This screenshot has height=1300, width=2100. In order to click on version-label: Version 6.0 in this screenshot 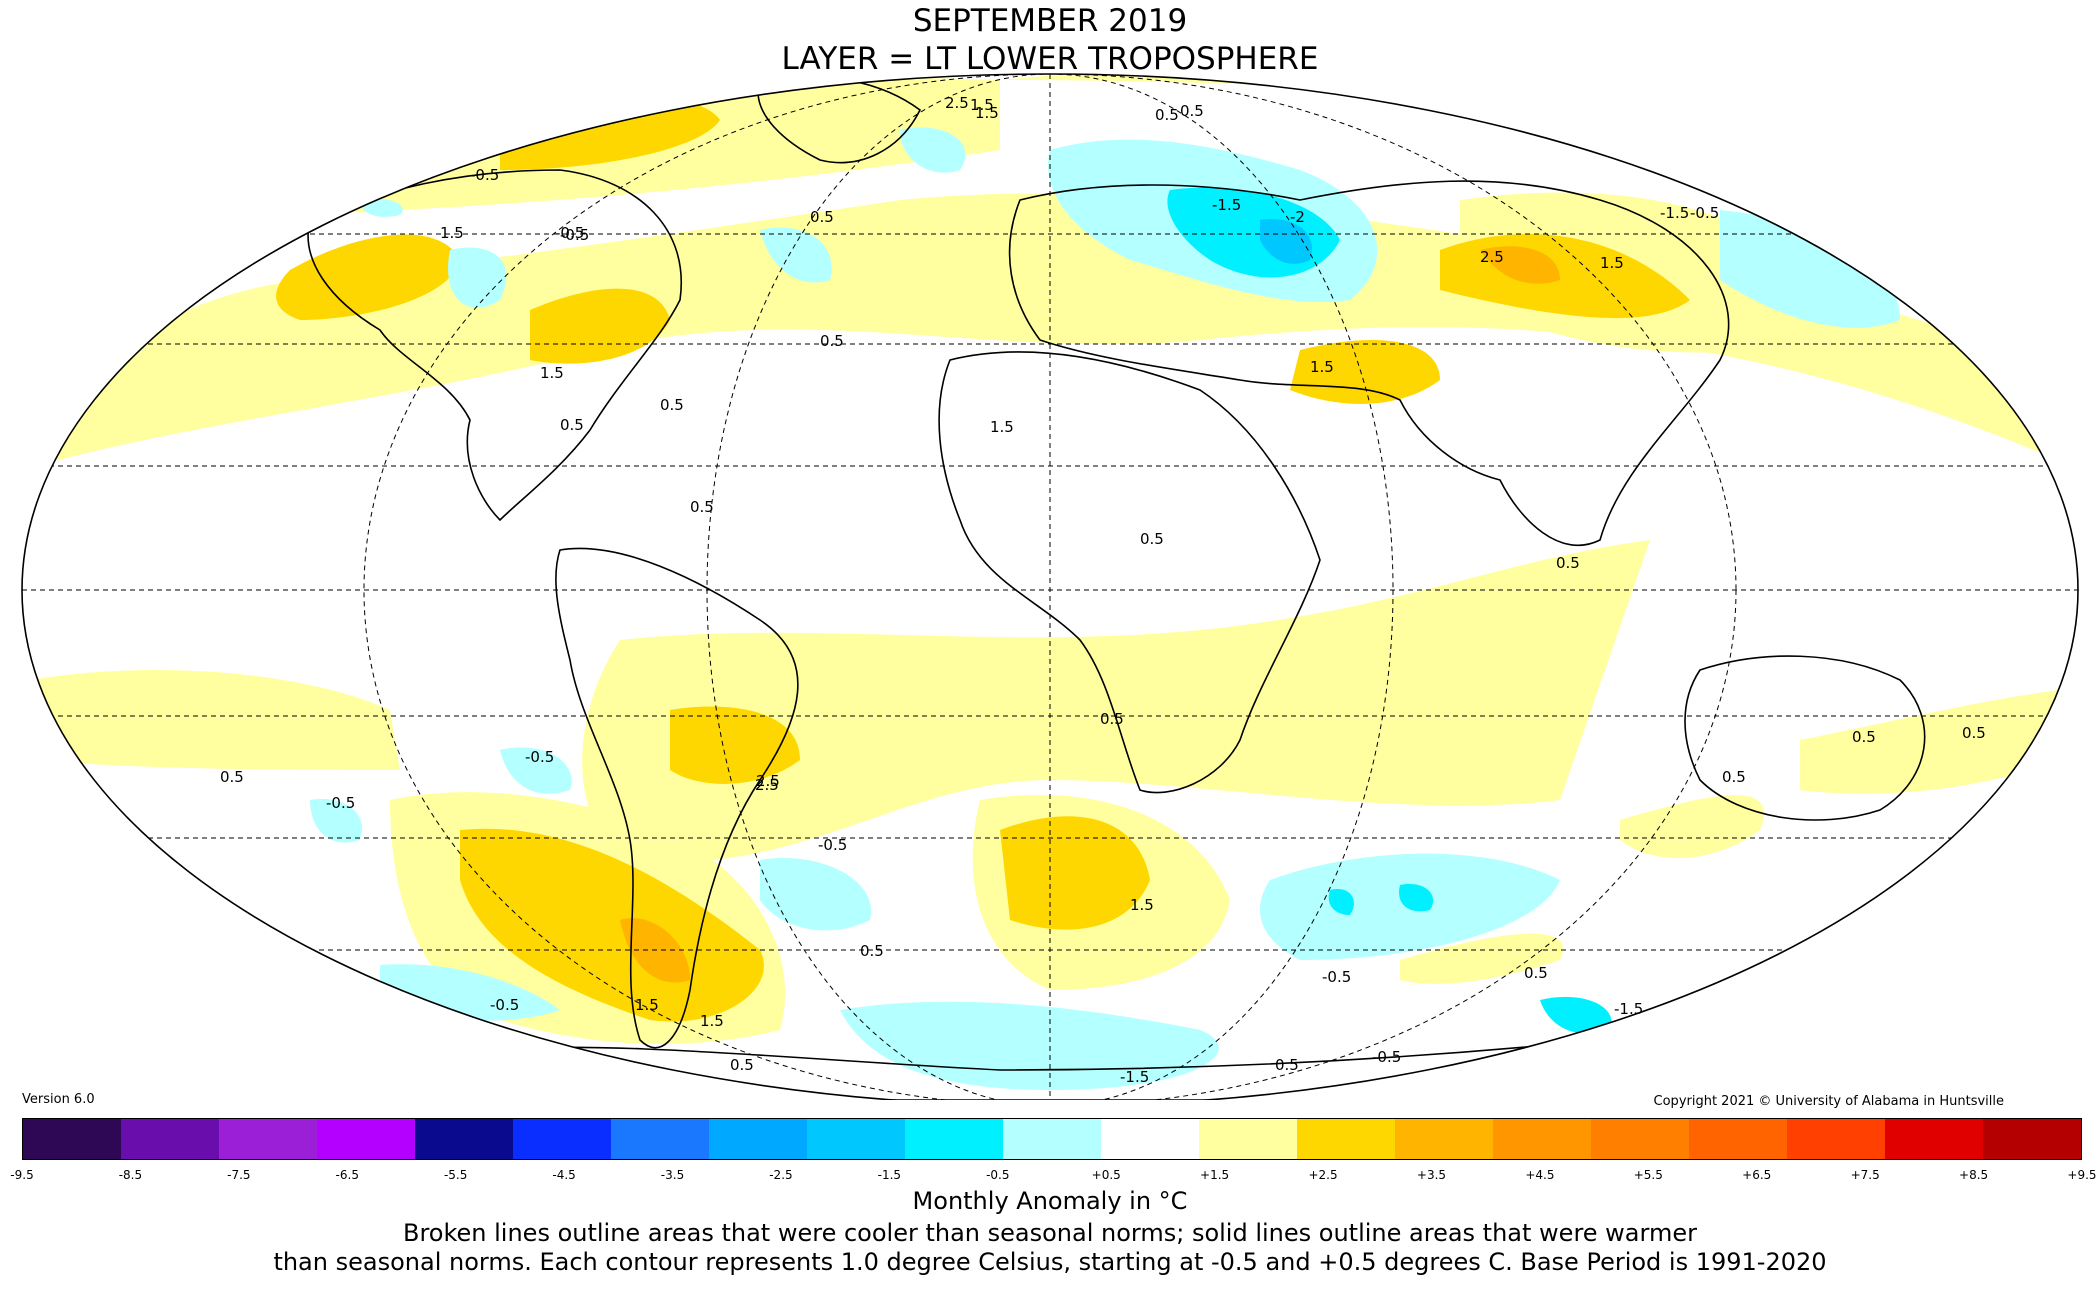, I will do `click(58, 1099)`.